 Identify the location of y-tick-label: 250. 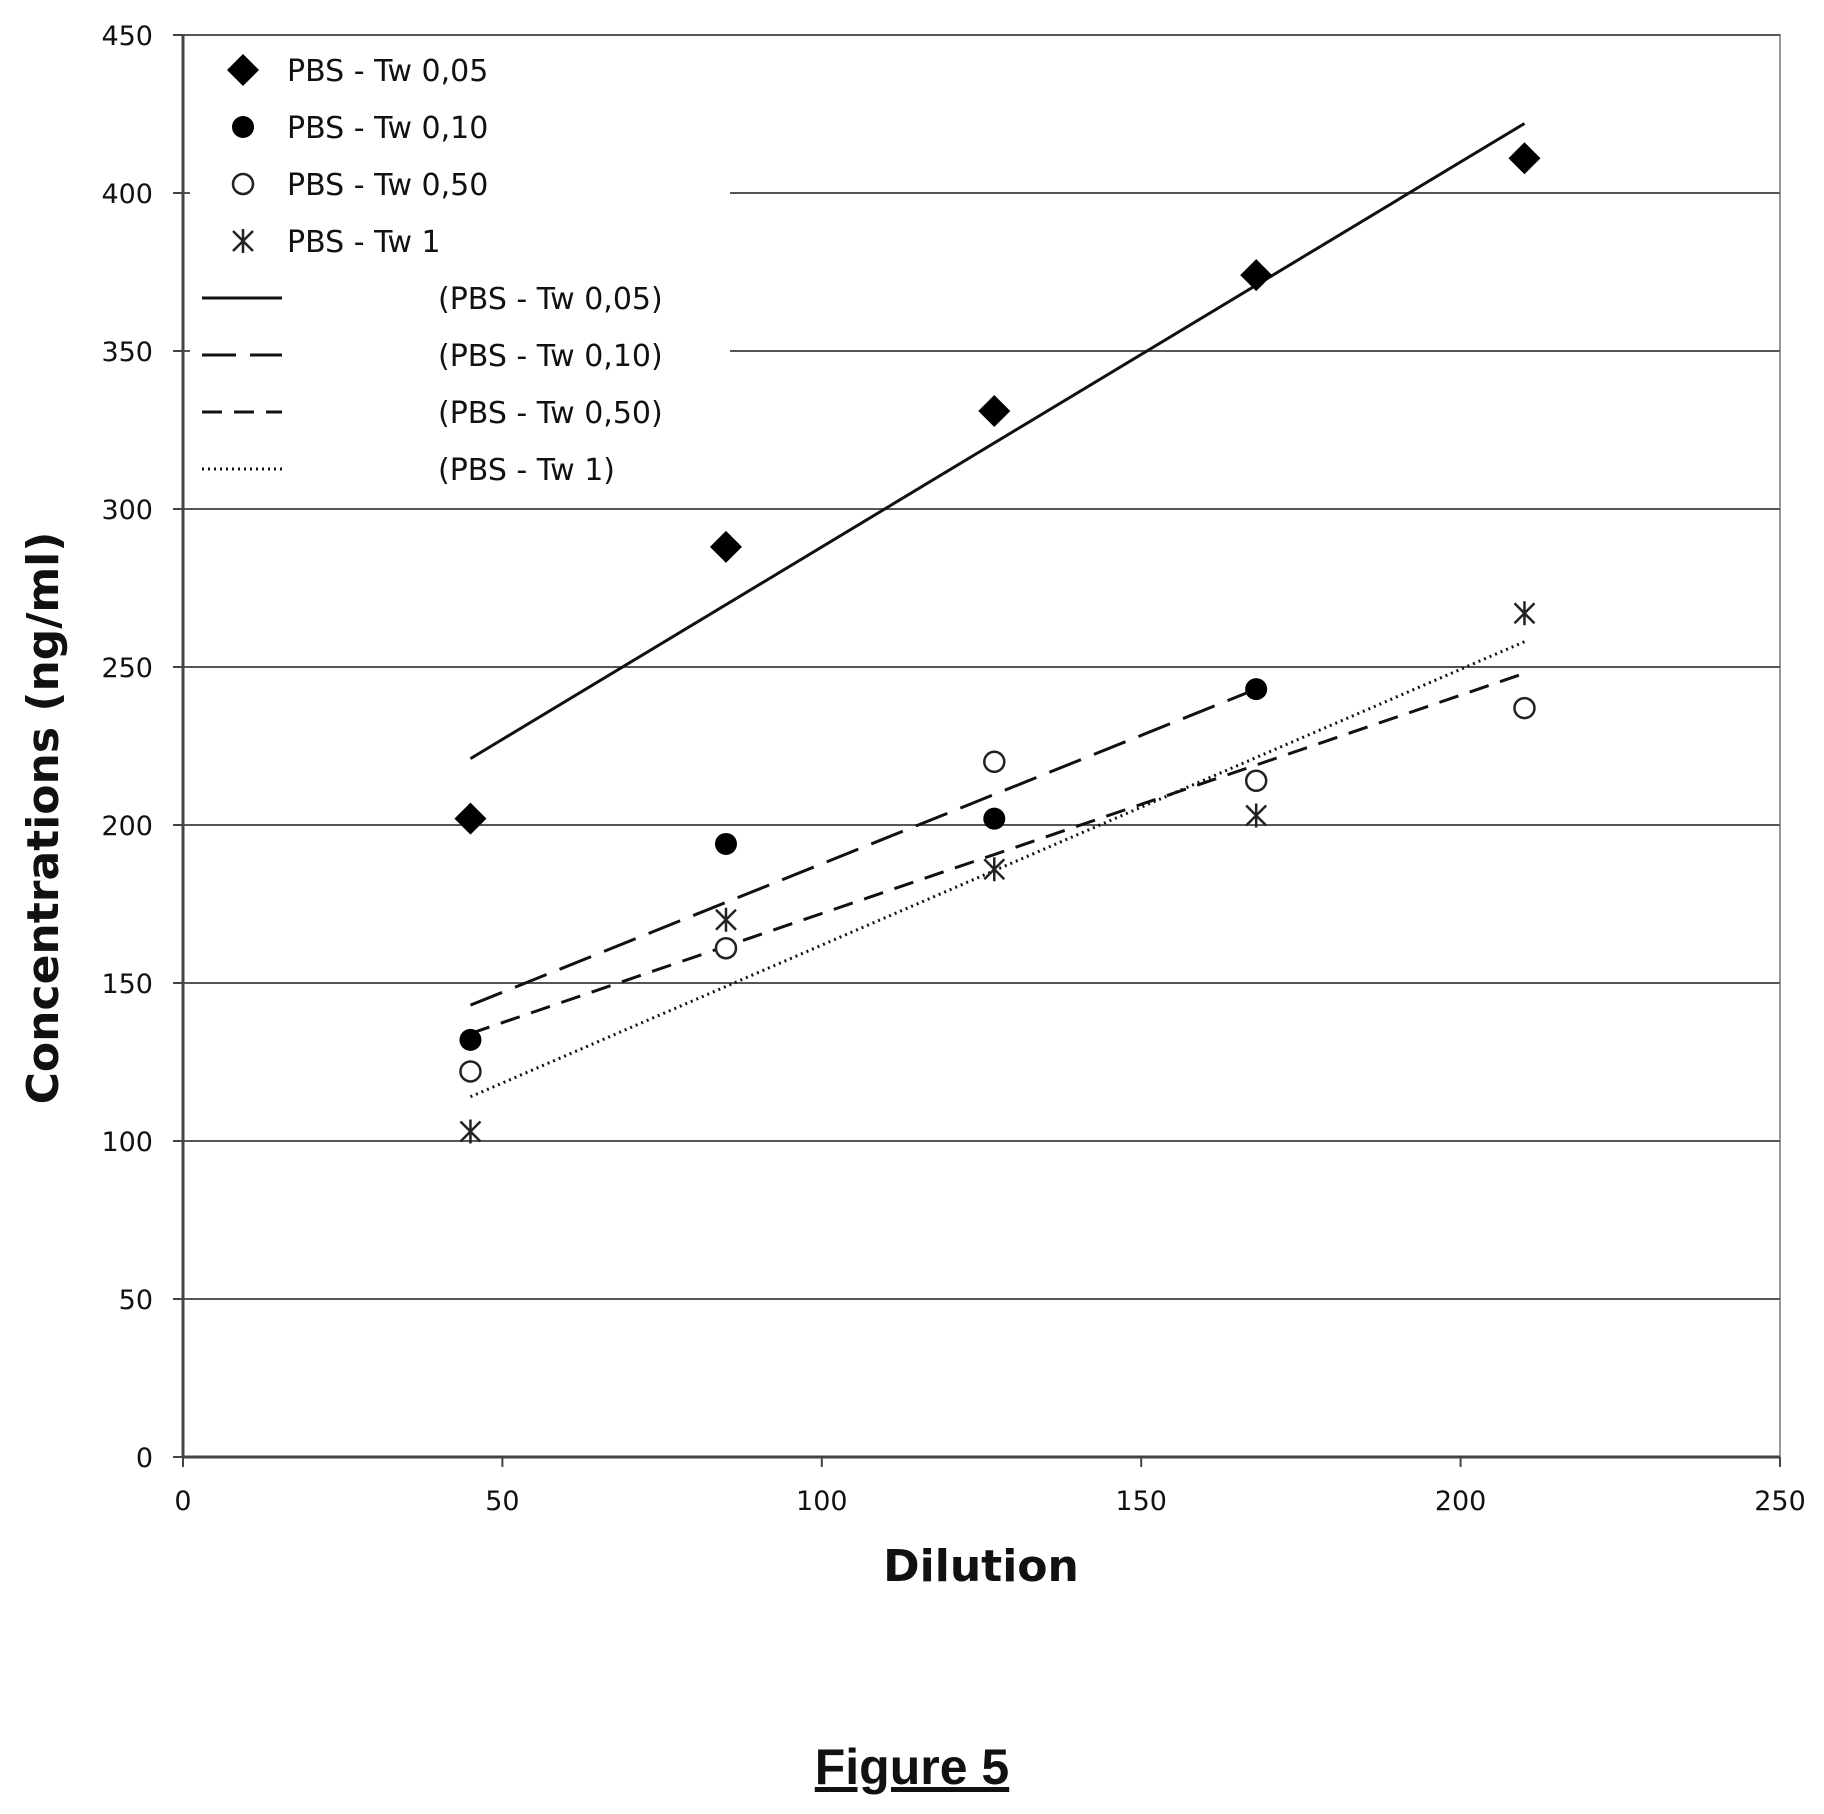
(127, 668).